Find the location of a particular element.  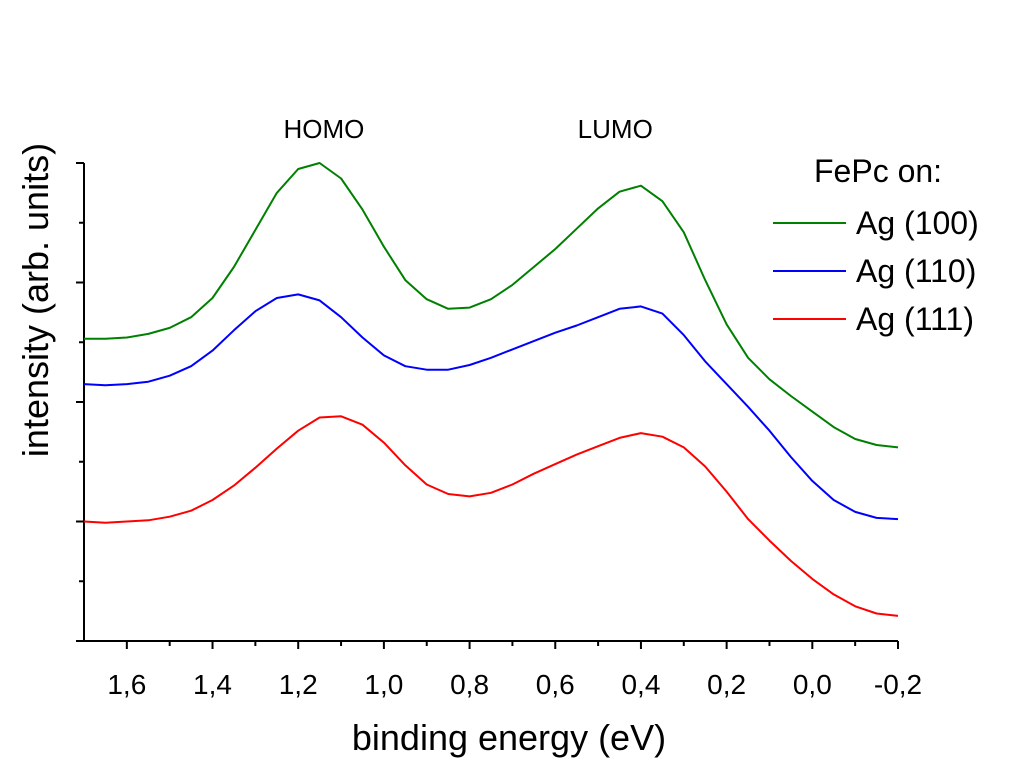

y-ticks is located at coordinates (80, 402).